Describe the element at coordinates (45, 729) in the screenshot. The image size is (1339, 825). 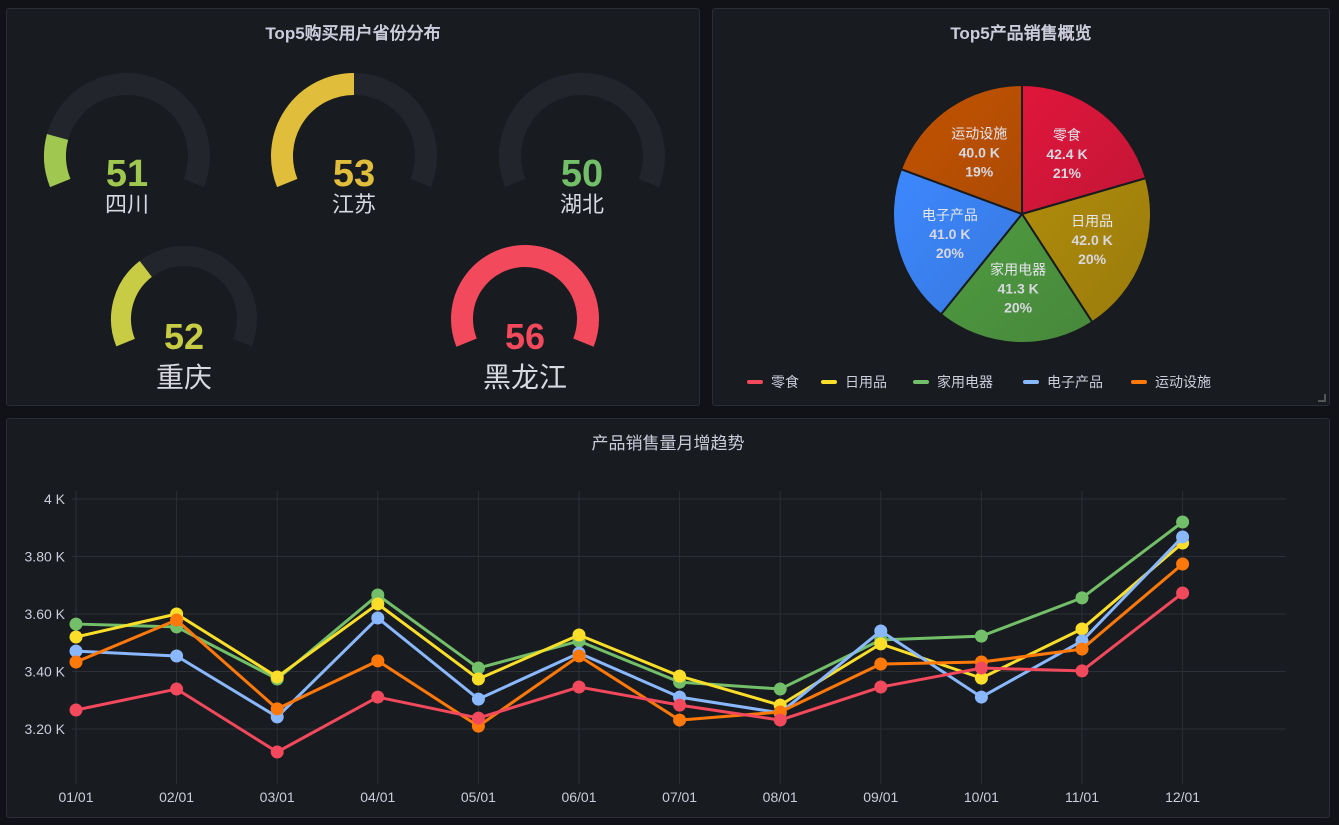
I see `y-tick-label: 3.20 K` at that location.